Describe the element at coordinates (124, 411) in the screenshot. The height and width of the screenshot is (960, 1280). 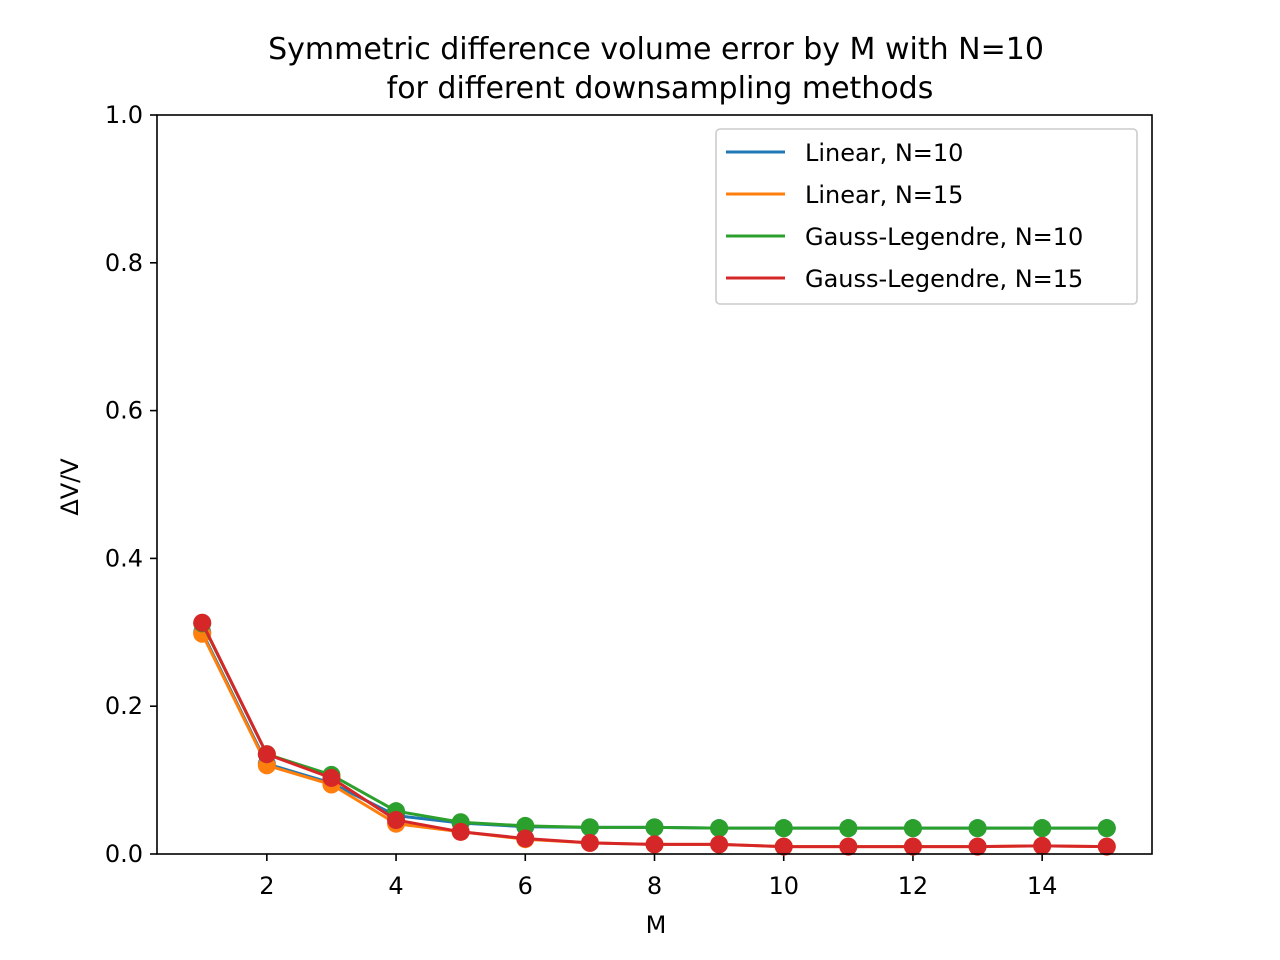
I see `y-tick-label: 0.6` at that location.